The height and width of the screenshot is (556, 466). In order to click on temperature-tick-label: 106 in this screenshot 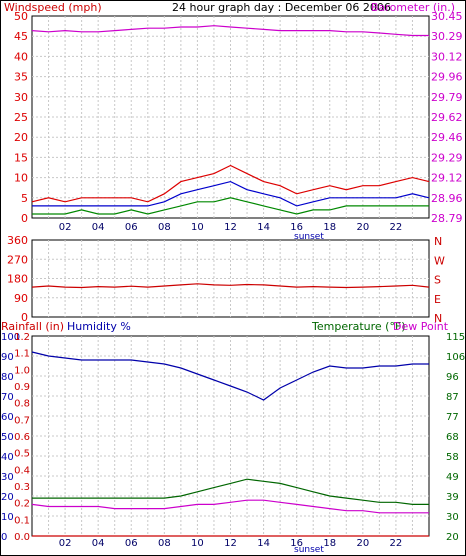, I will do `click(455, 357)`.